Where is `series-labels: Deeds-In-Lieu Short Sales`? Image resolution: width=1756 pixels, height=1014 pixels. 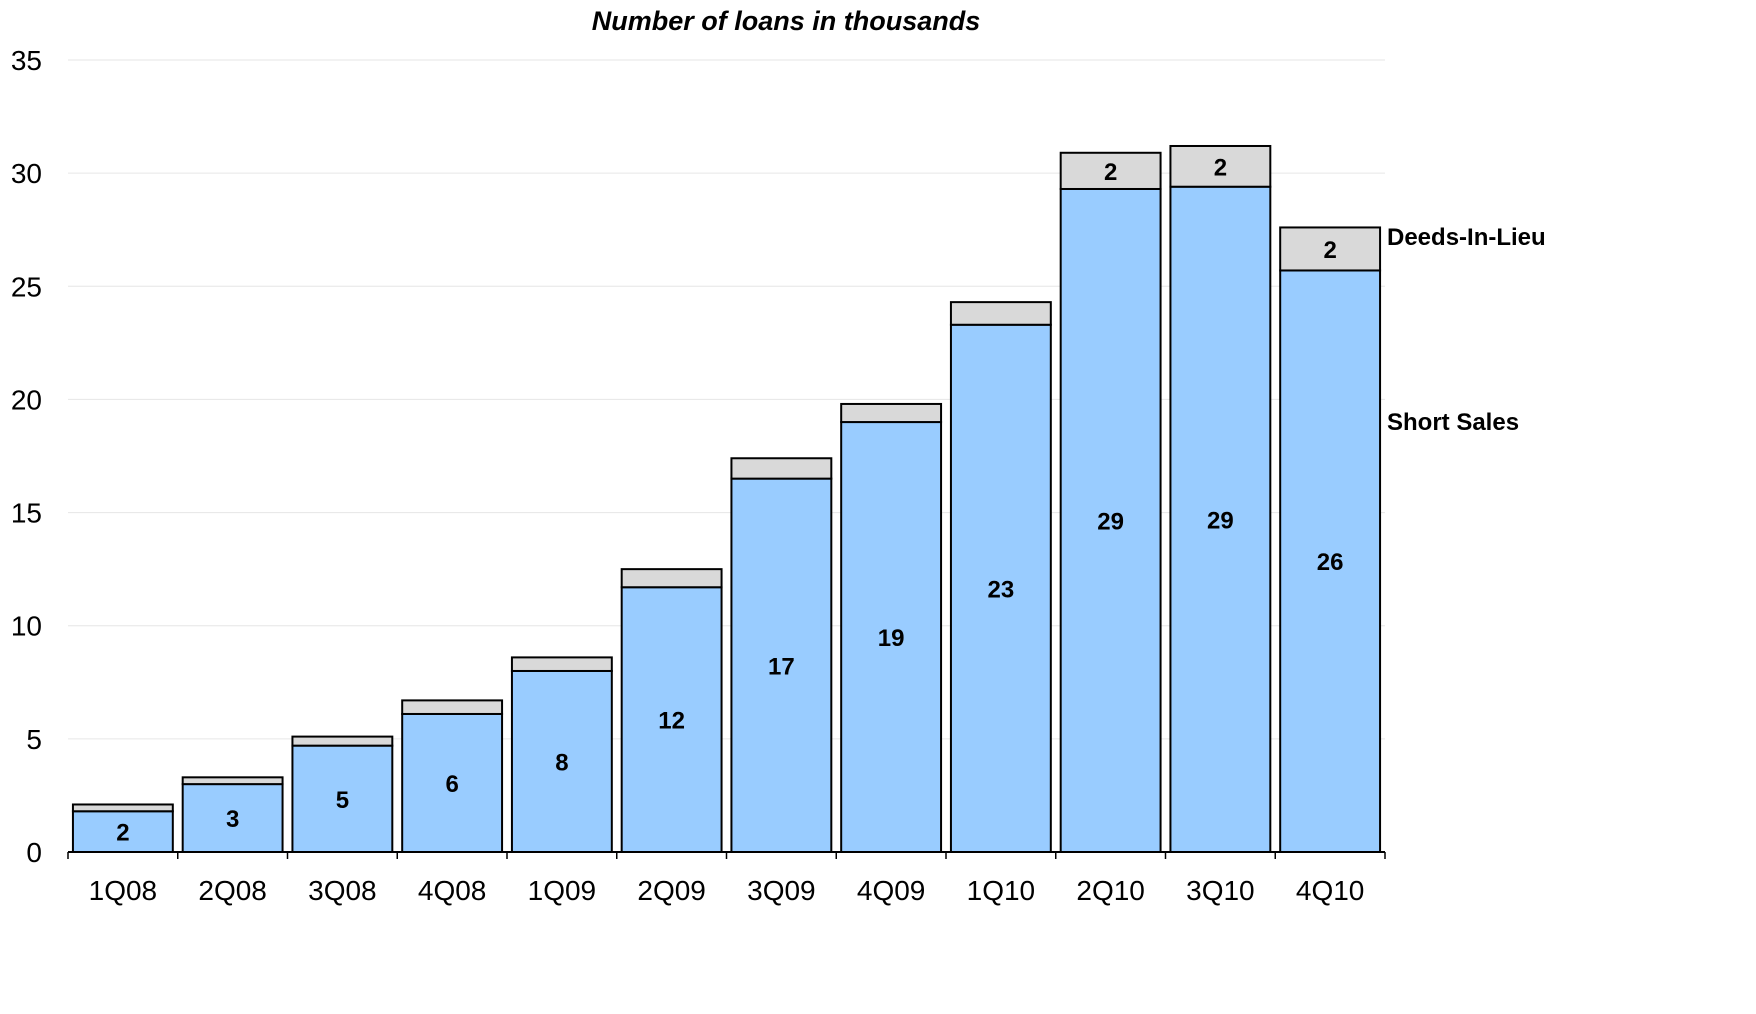 series-labels: Deeds-In-Lieu Short Sales is located at coordinates (1466, 330).